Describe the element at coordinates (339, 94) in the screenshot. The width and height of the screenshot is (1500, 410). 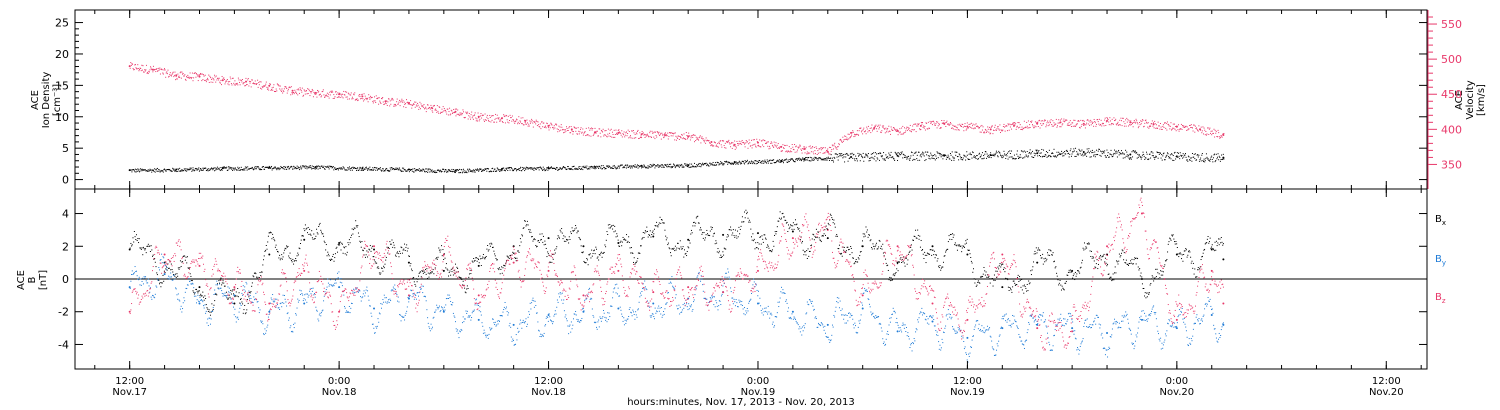
I see `velocity-point` at that location.